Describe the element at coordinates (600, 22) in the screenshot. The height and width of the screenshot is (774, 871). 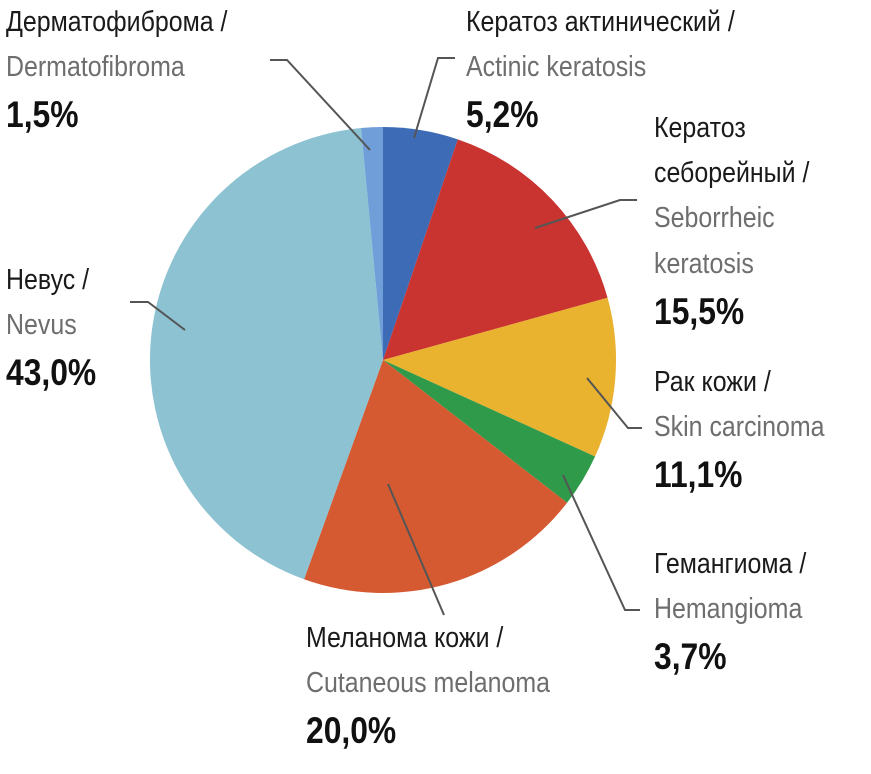
I see `label-ru: Кератоз актинический /` at that location.